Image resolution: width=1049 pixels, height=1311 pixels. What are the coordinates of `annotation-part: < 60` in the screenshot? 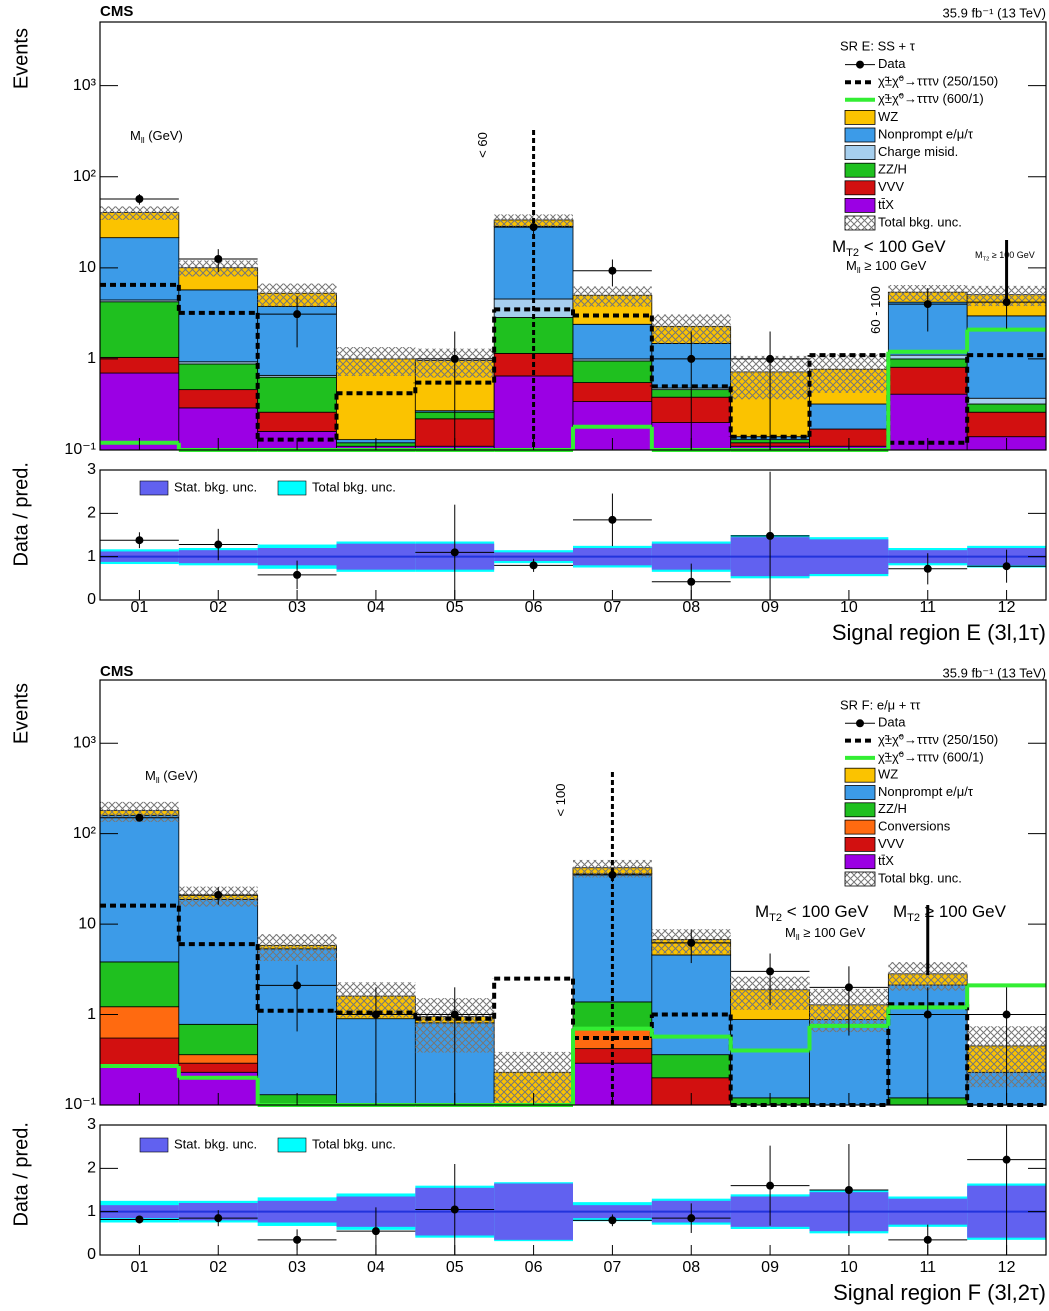 It's located at (482, 145).